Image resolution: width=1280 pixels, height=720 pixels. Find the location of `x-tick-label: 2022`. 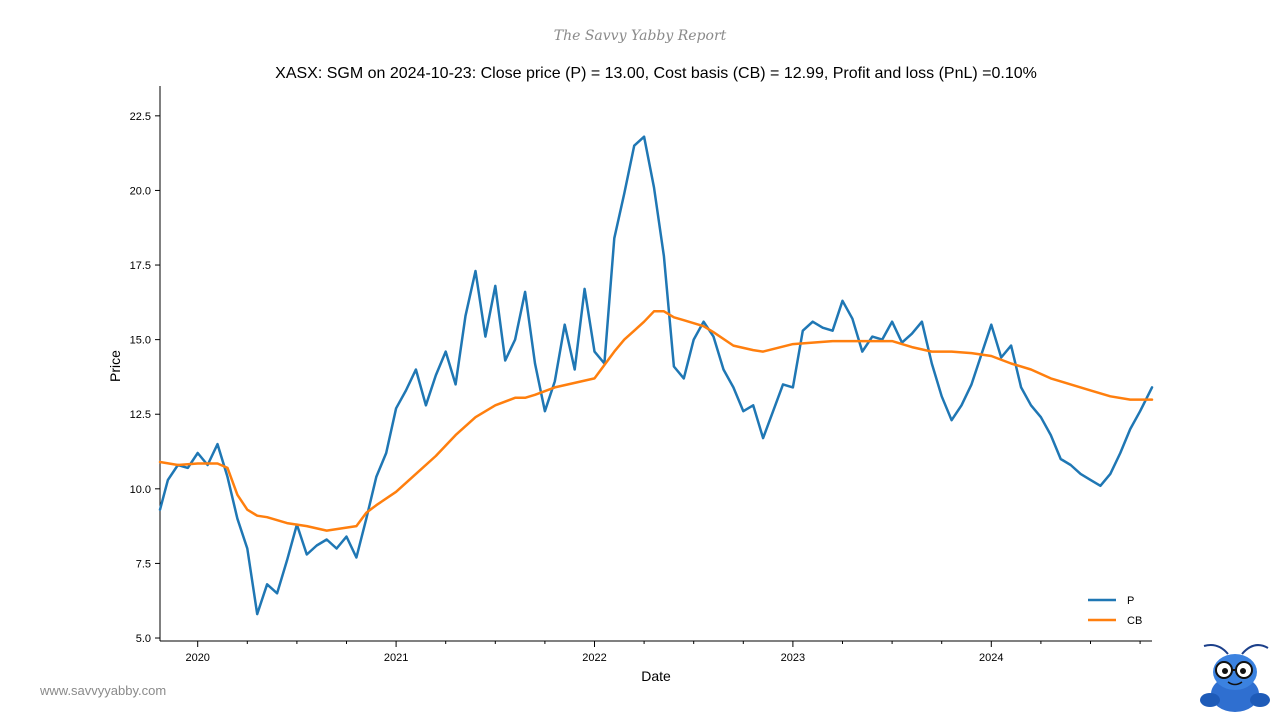

x-tick-label: 2022 is located at coordinates (594, 658).